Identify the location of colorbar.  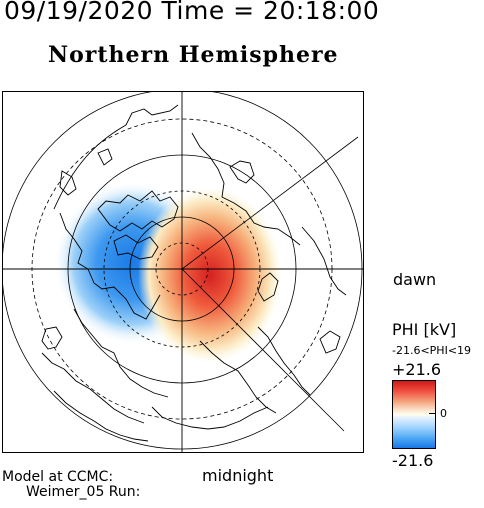
(414, 414).